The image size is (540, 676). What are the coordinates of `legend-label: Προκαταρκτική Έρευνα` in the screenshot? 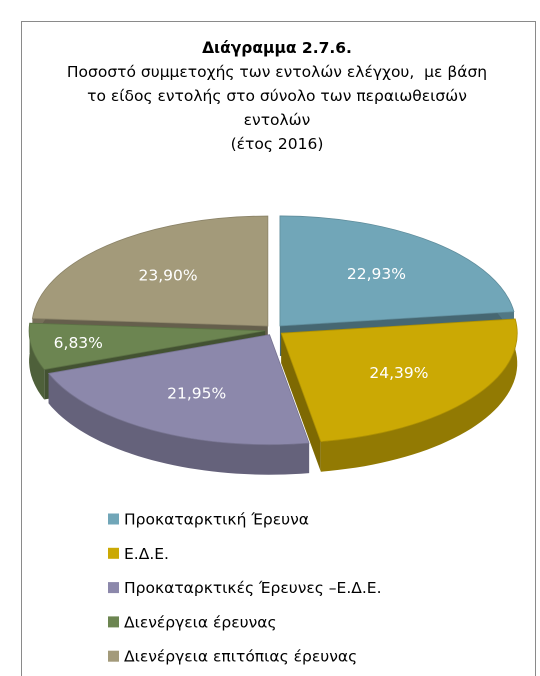 It's located at (216, 520).